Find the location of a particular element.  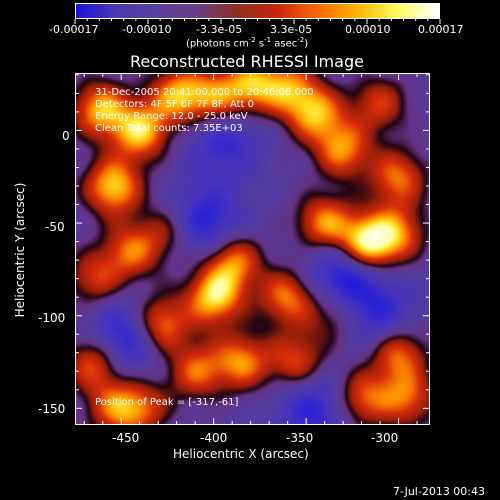

y-tick-label: -100 is located at coordinates (52, 318).